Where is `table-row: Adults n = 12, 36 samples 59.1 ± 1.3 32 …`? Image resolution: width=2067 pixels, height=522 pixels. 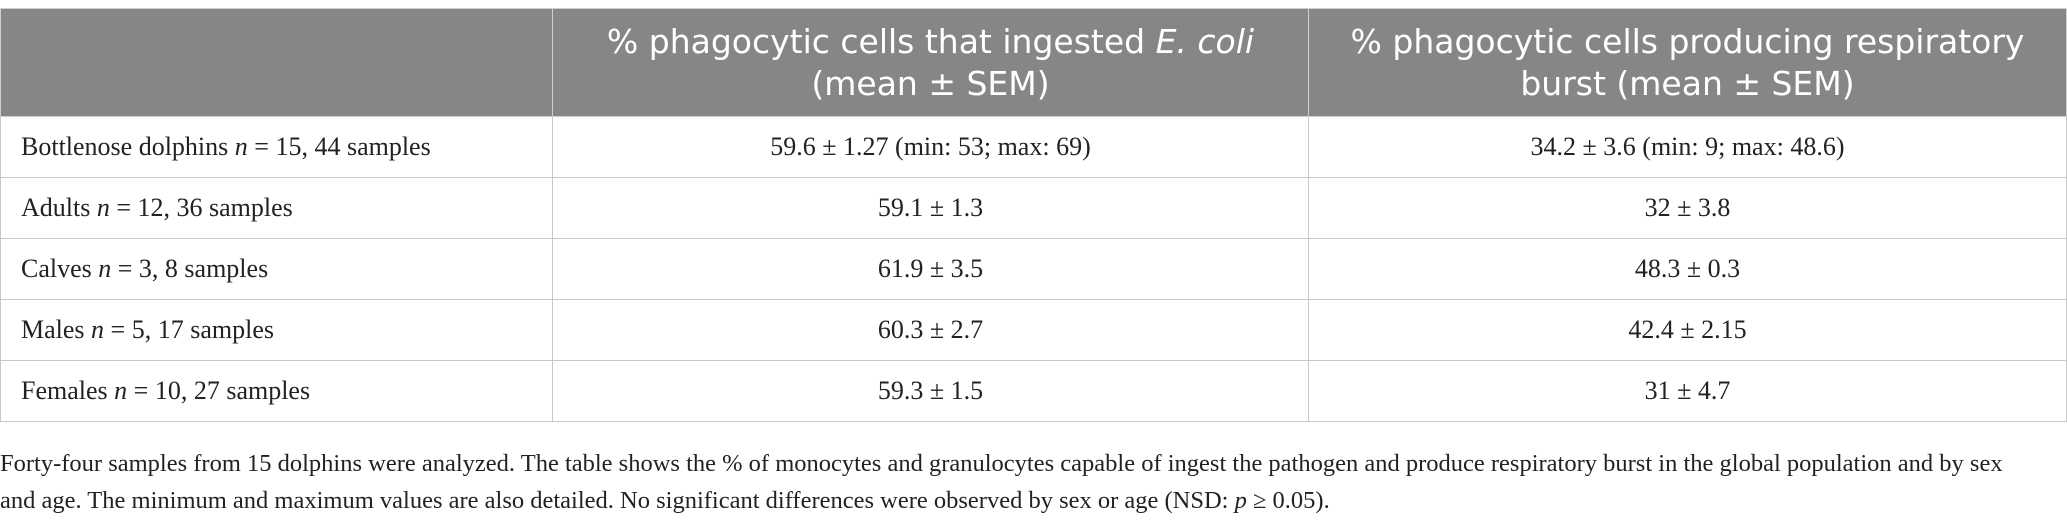
table-row: Adults n = 12, 36 samples 59.1 ± 1.3 32 … is located at coordinates (1033, 208).